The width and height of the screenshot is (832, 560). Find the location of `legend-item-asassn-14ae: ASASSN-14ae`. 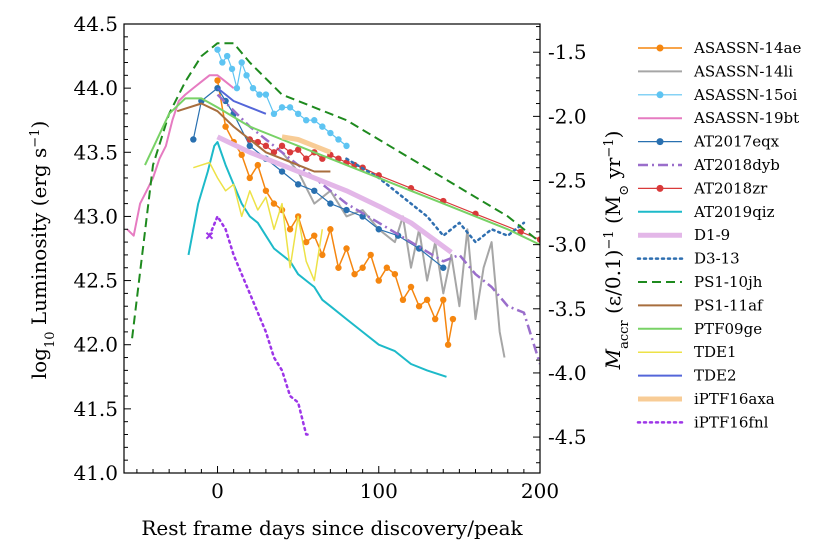

legend-item-asassn-14ae: ASASSN-14ae is located at coordinates (719, 48).